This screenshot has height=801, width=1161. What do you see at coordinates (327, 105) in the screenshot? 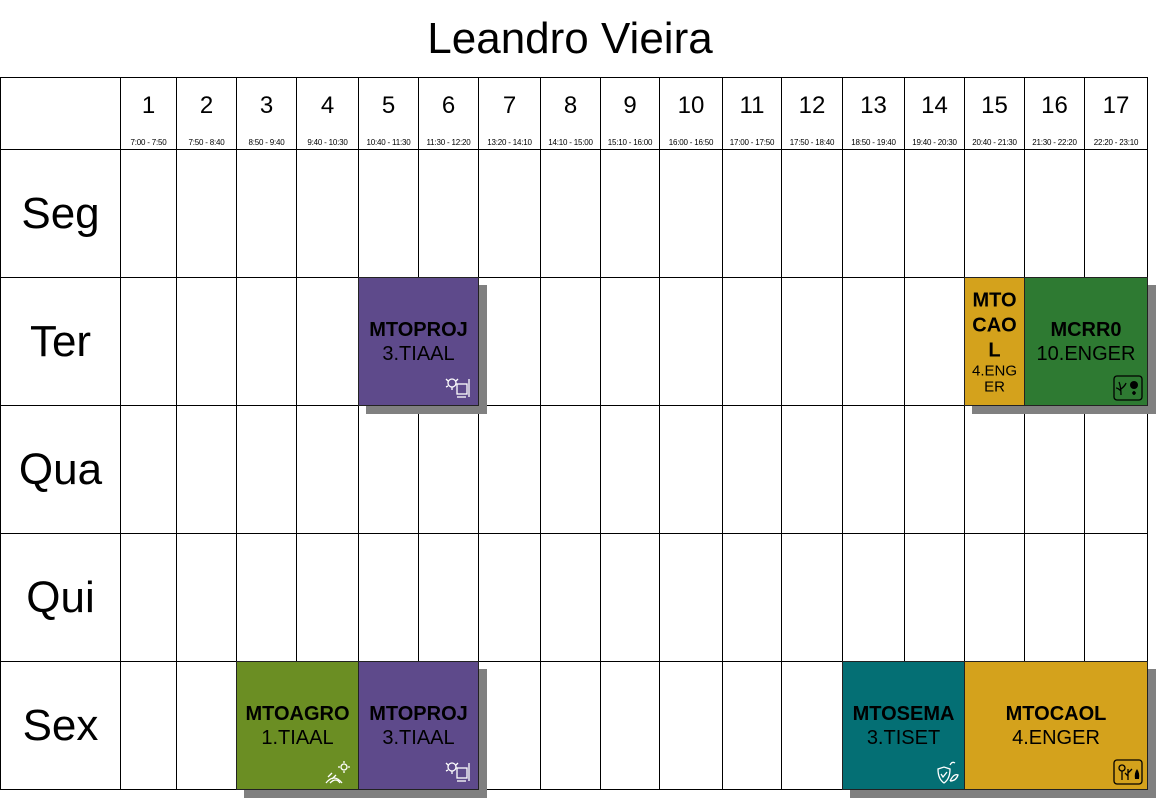
I see `period-number: 4` at bounding box center [327, 105].